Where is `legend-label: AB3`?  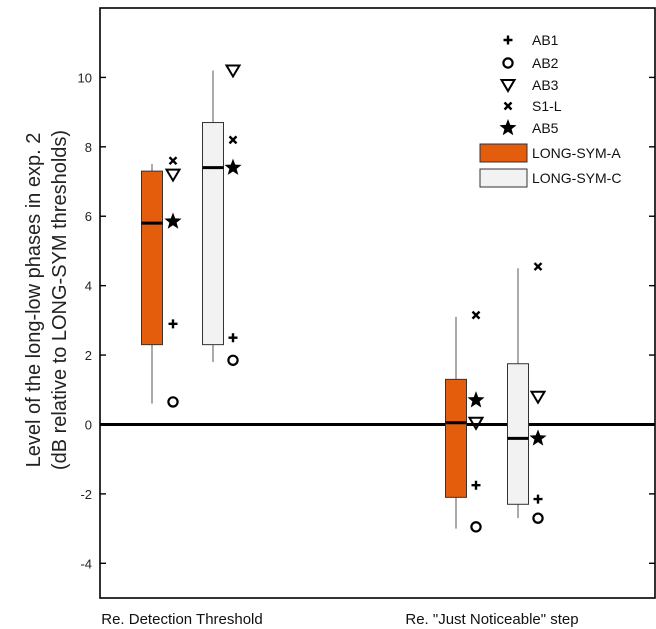 legend-label: AB3 is located at coordinates (545, 85).